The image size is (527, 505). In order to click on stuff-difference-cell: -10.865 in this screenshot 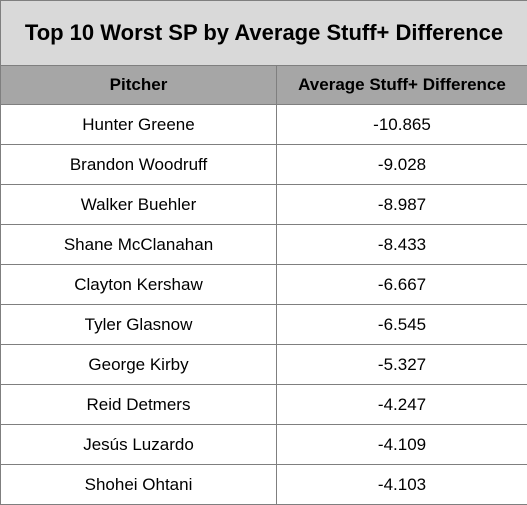, I will do `click(402, 125)`.